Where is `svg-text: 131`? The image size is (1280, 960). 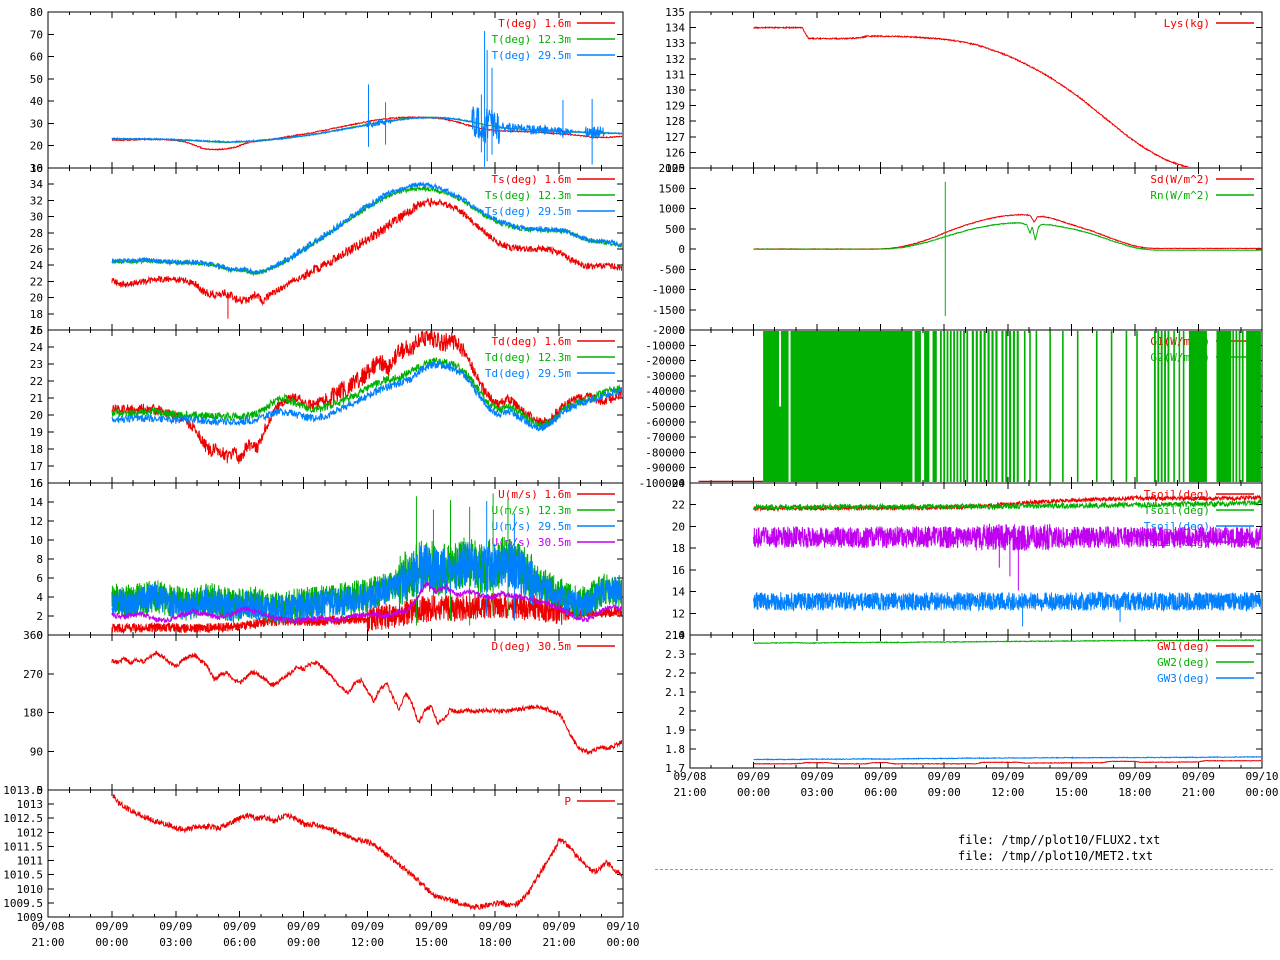
svg-text: 131 is located at coordinates (675, 74).